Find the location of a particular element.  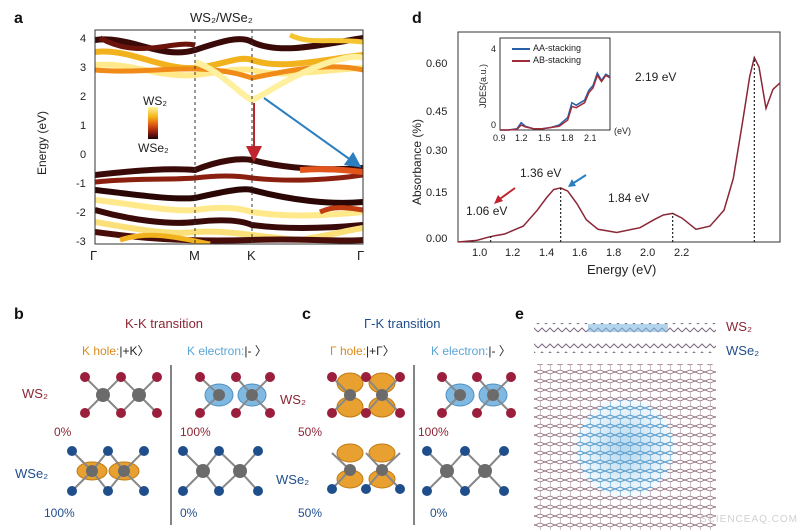

d-xtick-2: 1.4 is located at coordinates (547, 253).